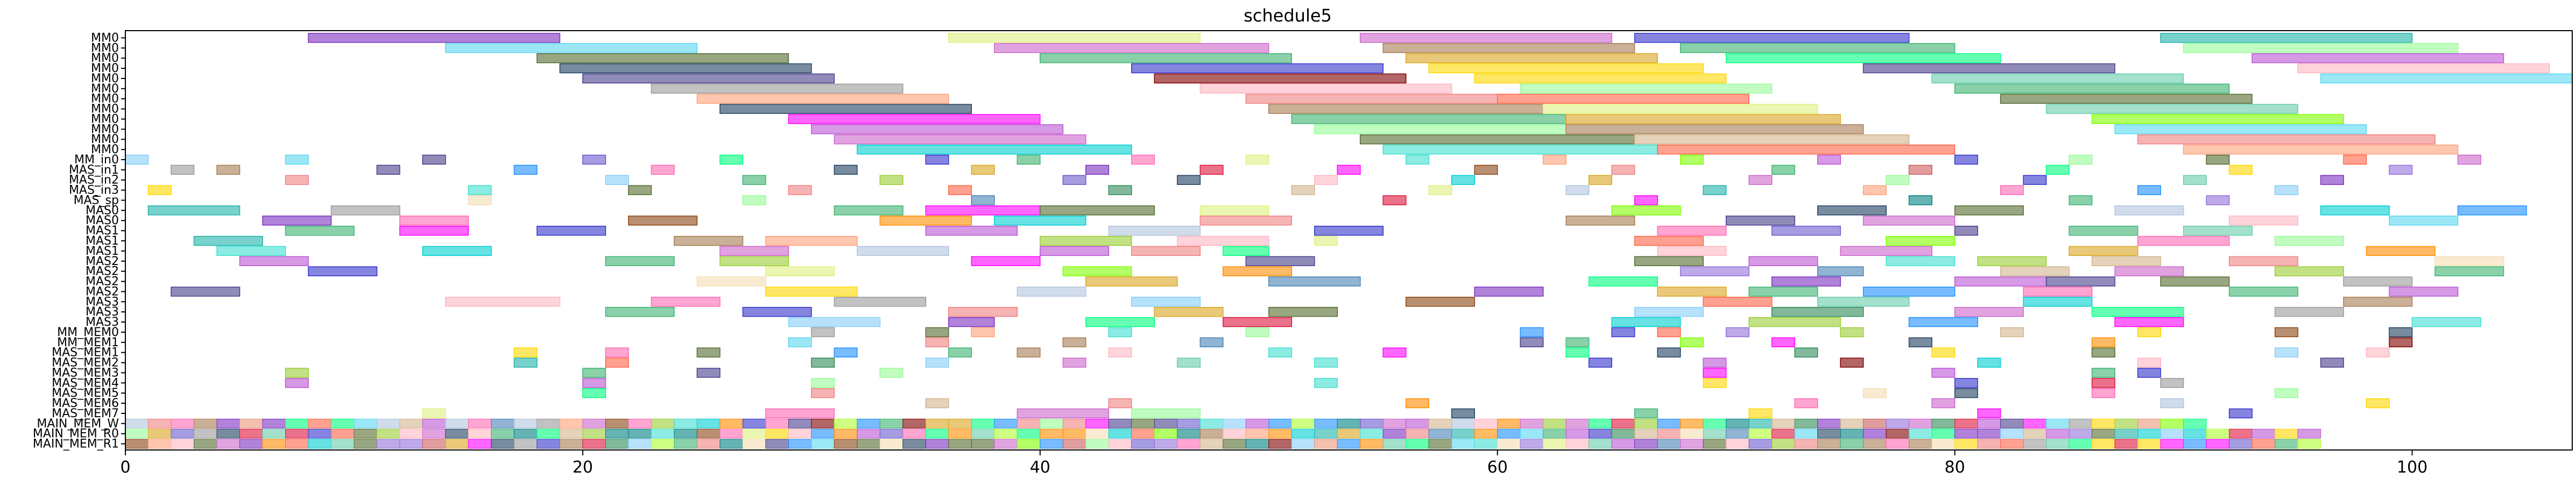  I want to click on y-tick-label: MM_MEM0, so click(88, 332).